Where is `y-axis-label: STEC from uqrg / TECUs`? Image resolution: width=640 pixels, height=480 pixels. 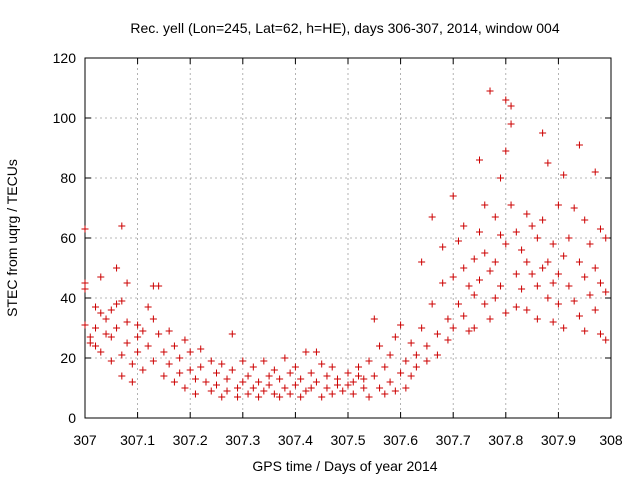 y-axis-label: STEC from uqrg / TECUs is located at coordinates (12, 238).